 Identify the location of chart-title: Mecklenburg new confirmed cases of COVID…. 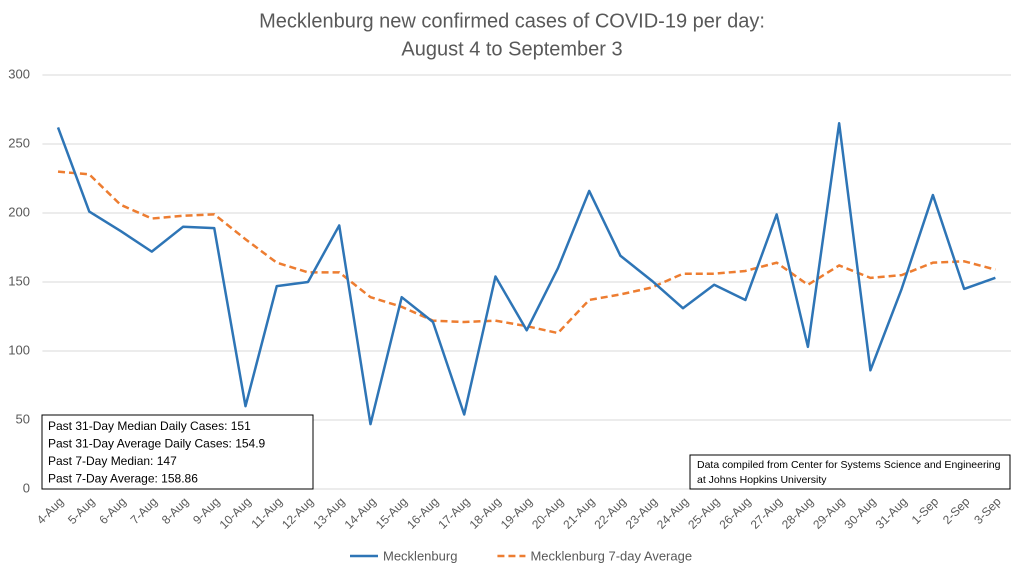
(512, 21).